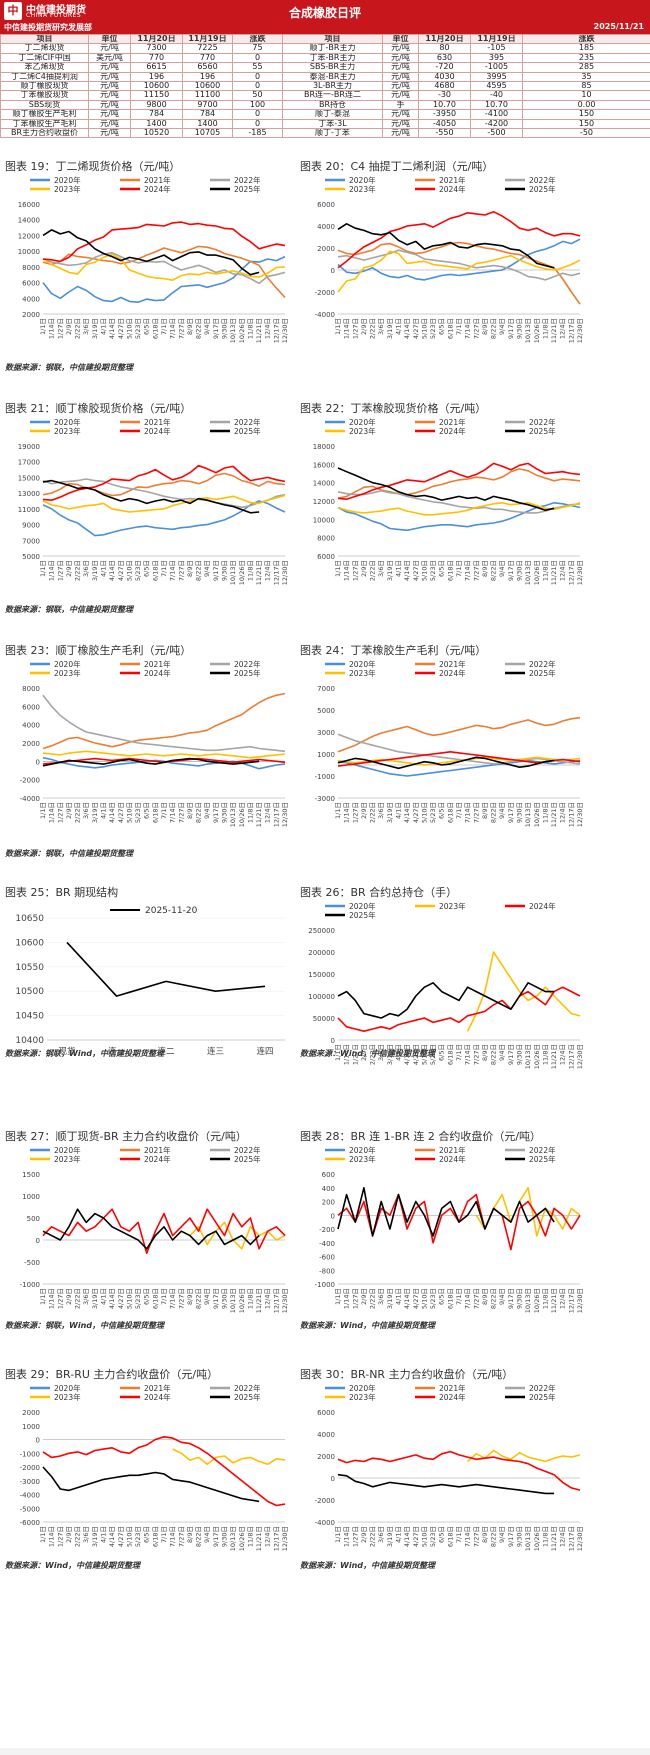 The height and width of the screenshot is (1755, 650). Describe the element at coordinates (138, 1298) in the screenshot. I see `x-tick-label: 5/23日` at that location.